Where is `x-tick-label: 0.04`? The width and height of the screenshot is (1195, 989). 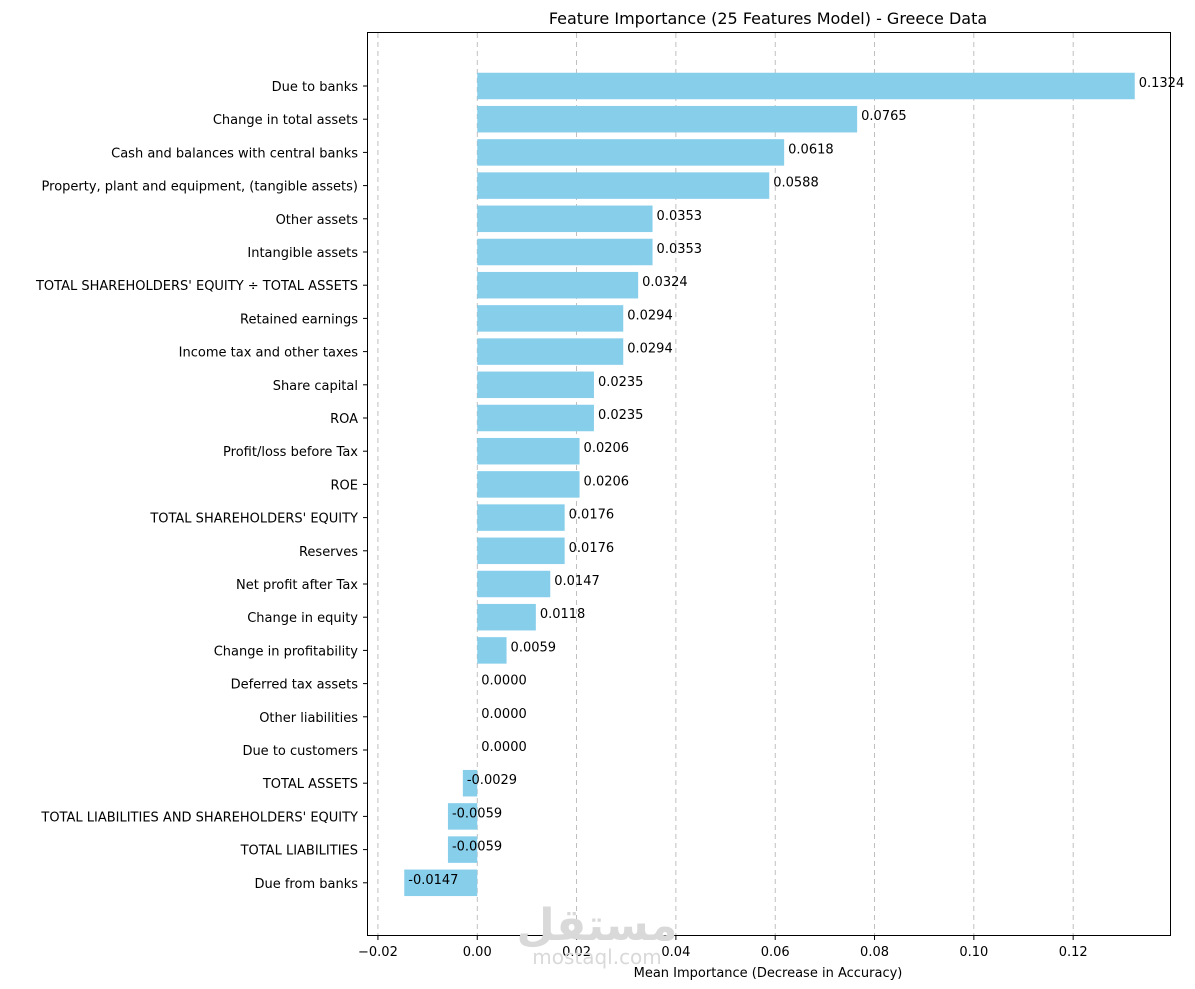 x-tick-label: 0.04 is located at coordinates (675, 952).